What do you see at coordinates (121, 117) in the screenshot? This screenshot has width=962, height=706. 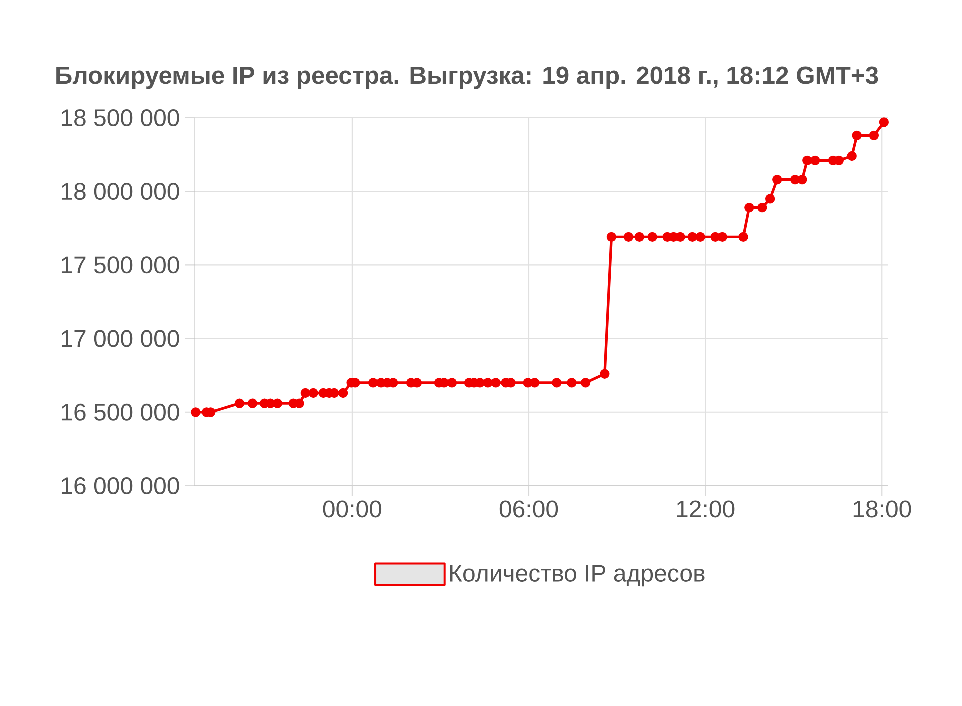 I see `y-tick-label: 18 500 000` at bounding box center [121, 117].